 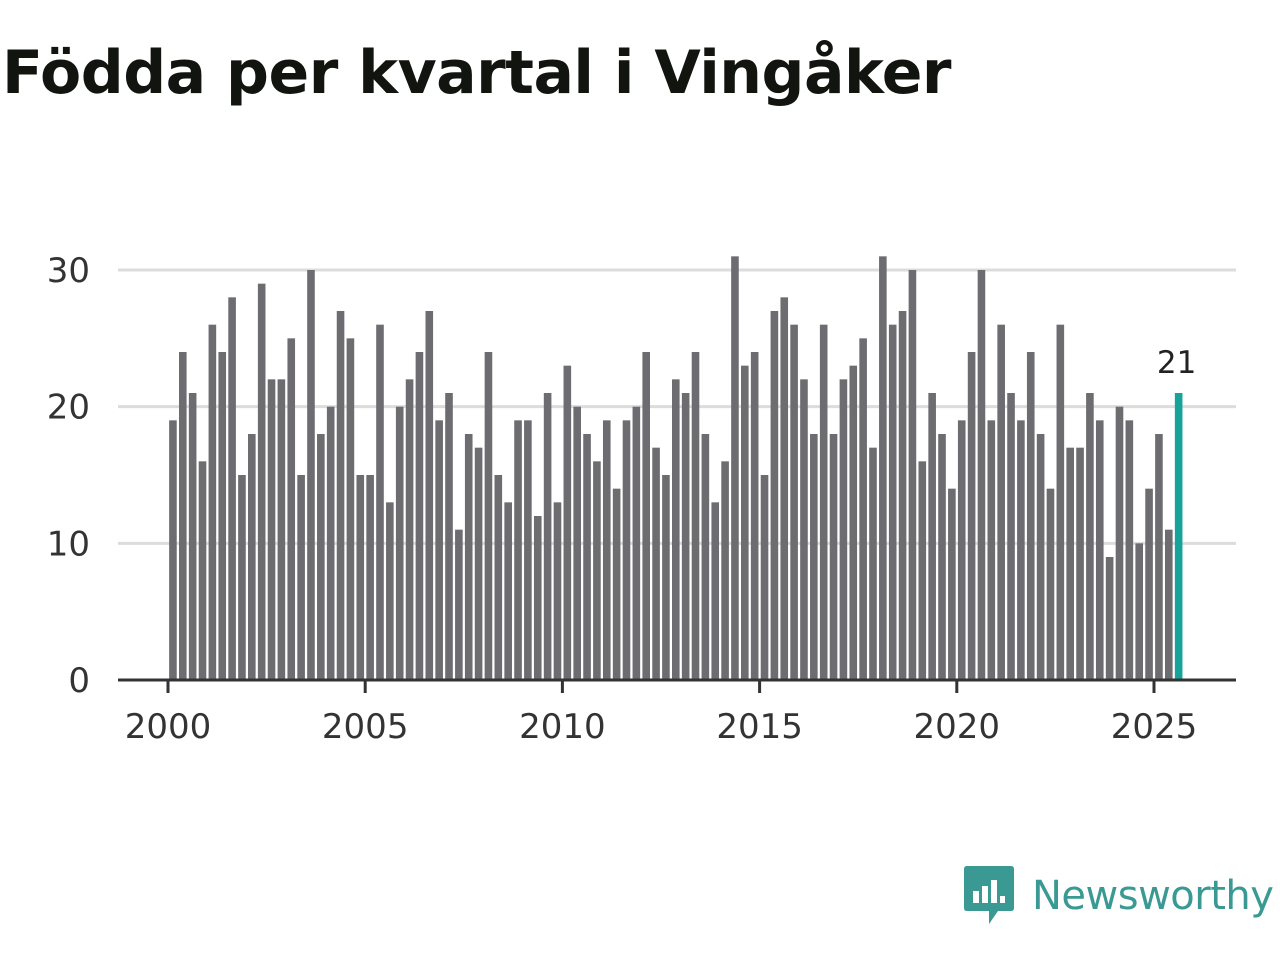 I want to click on brand-logo: Newsworthy, so click(x=1119, y=896).